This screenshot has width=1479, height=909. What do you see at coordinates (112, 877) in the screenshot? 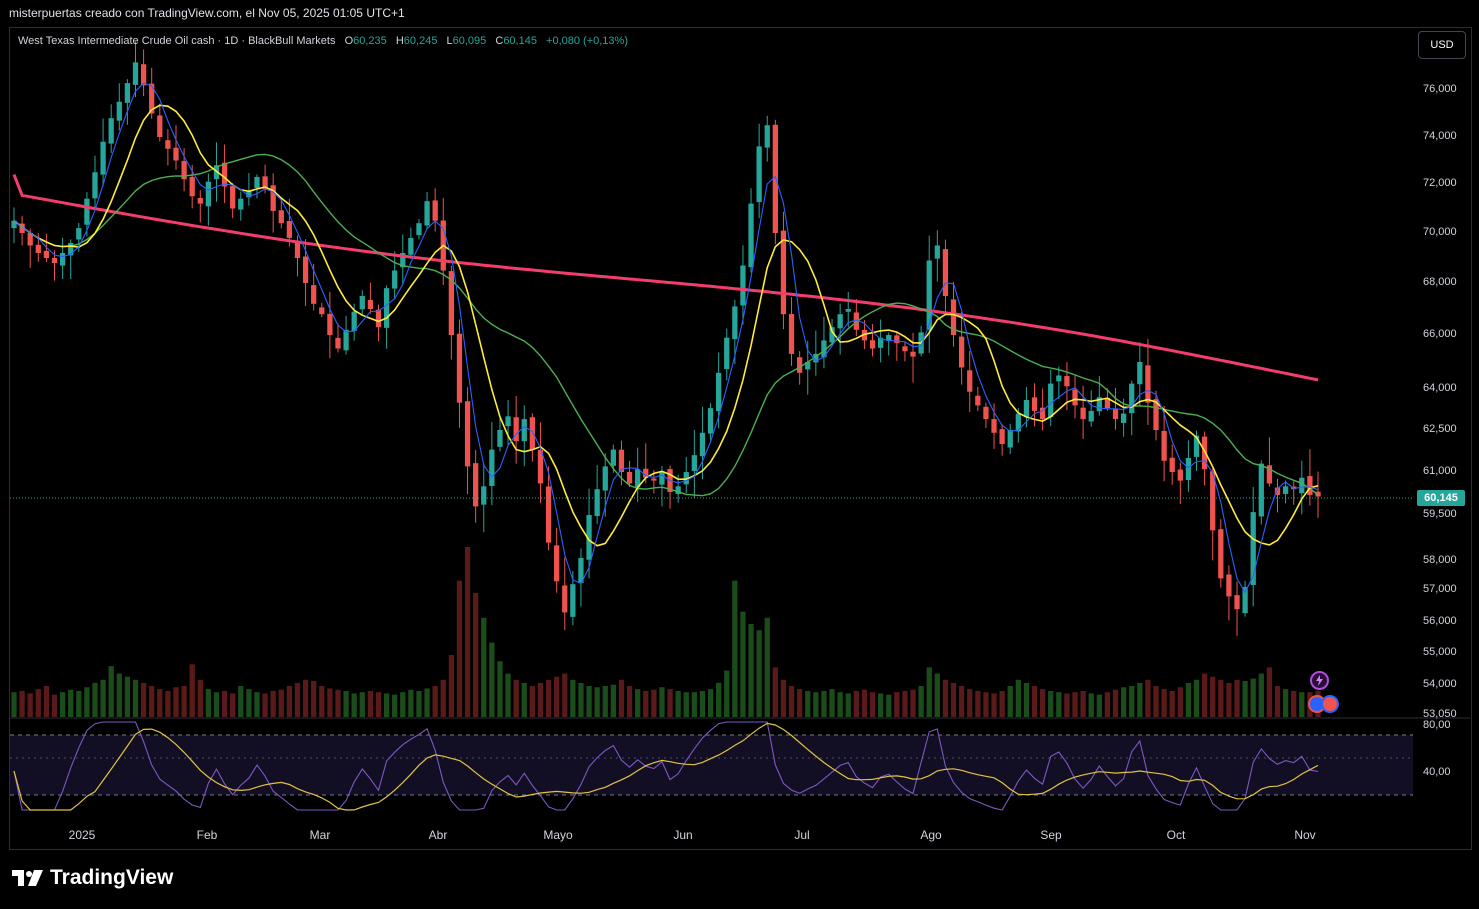
I see `brand-name: TradingView` at bounding box center [112, 877].